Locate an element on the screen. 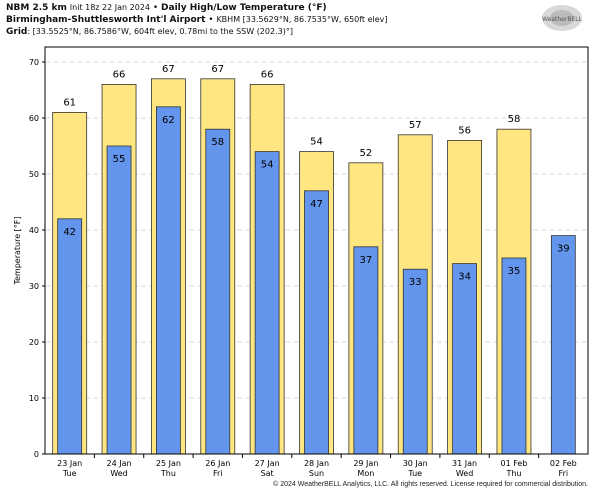  low-label: 47 is located at coordinates (316, 204).